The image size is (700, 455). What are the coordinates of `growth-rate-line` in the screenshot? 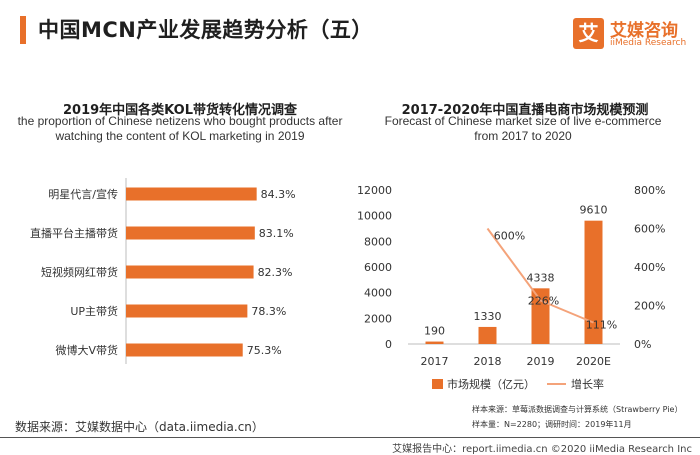 It's located at (540, 275).